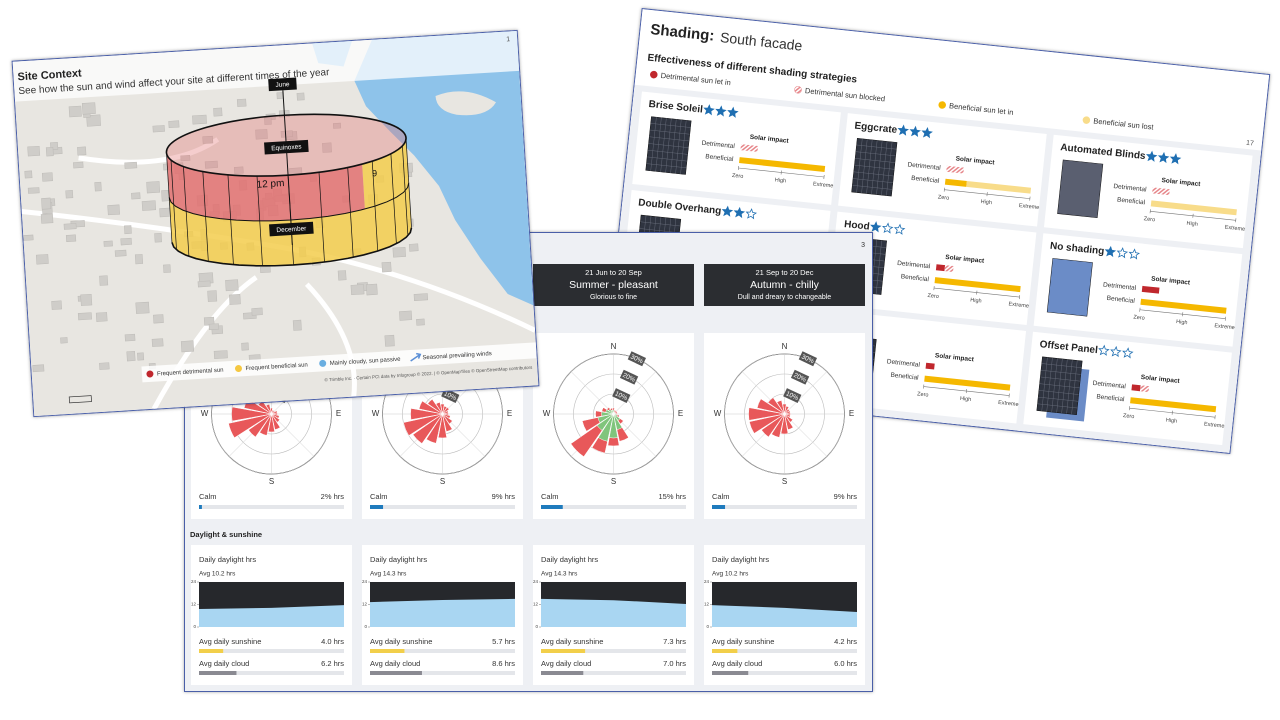 The image size is (1280, 720). Describe the element at coordinates (276, 367) in the screenshot. I see `legend-label: Frequent beneficial sun` at that location.